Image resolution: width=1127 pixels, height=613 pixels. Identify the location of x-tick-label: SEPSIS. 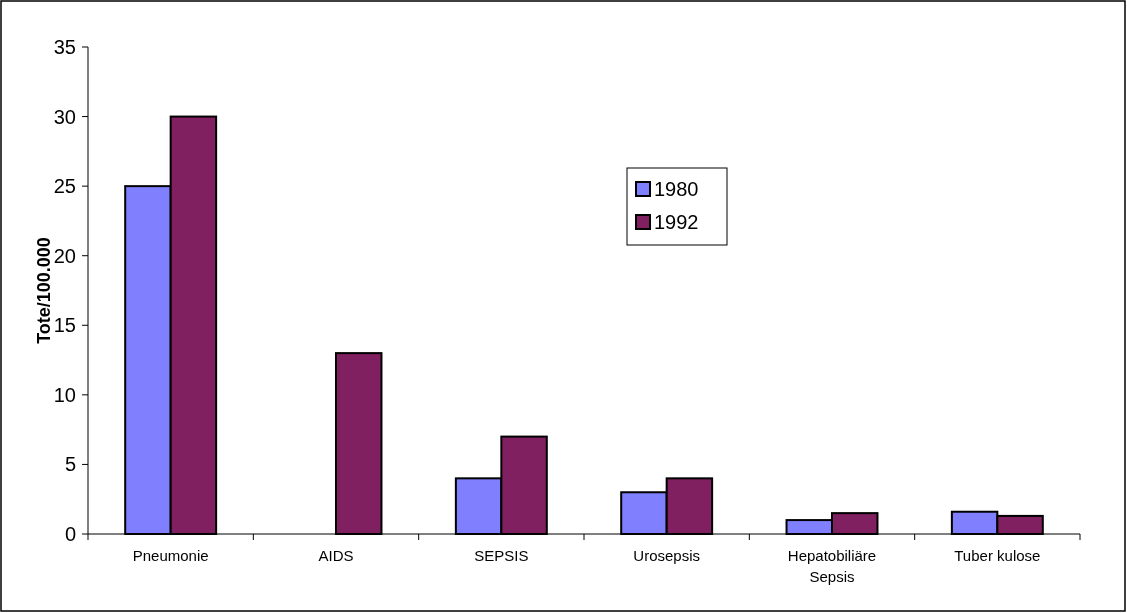
(501, 555).